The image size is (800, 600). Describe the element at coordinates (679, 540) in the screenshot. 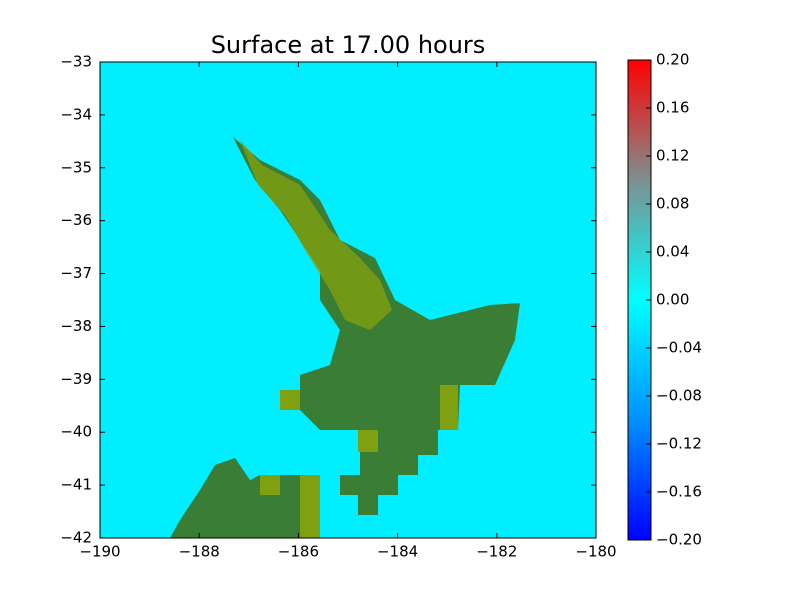

I see `colorbar-tick-label: −0.20` at that location.